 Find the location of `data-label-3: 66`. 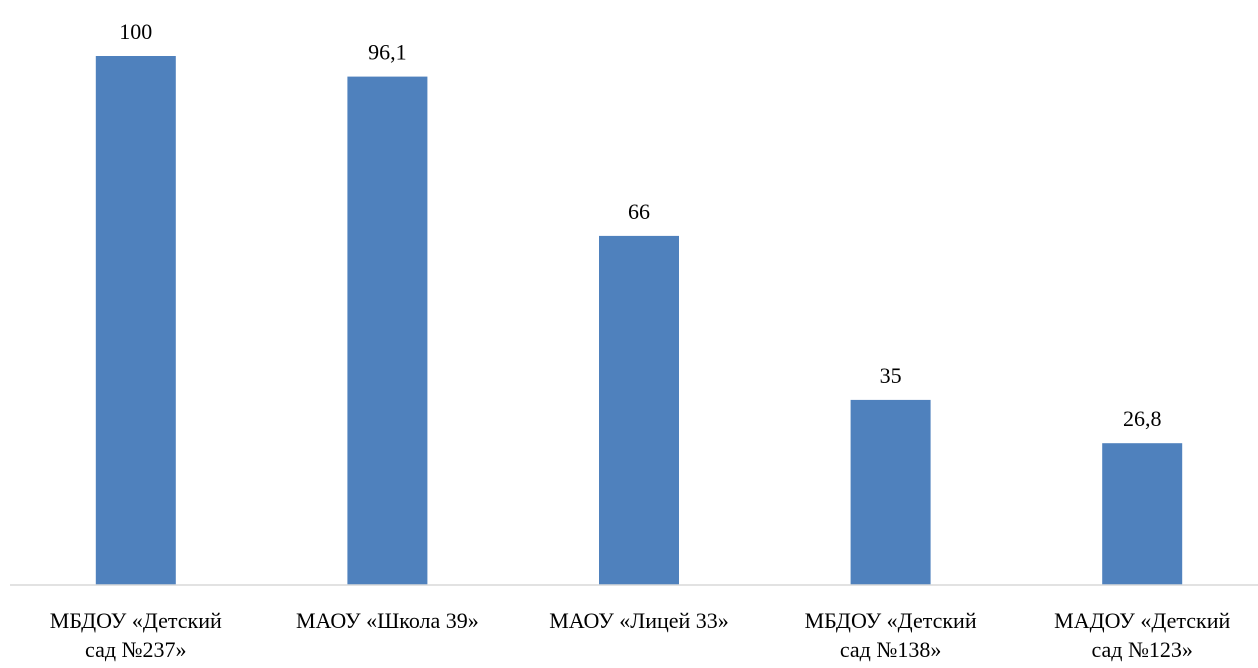

data-label-3: 66 is located at coordinates (639, 211).